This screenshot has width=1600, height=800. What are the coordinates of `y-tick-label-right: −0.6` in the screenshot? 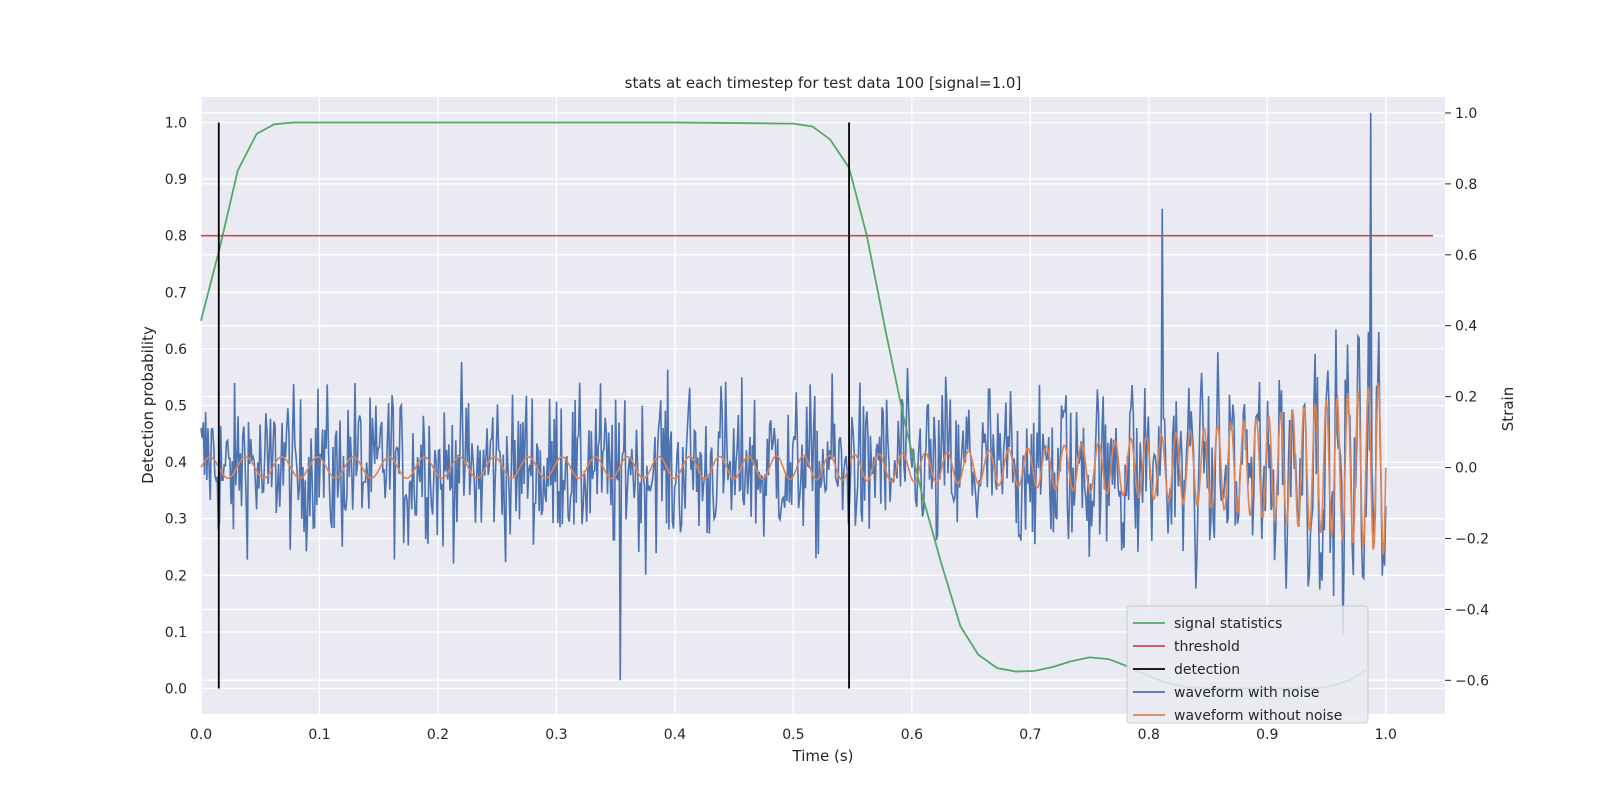 It's located at (1472, 681).